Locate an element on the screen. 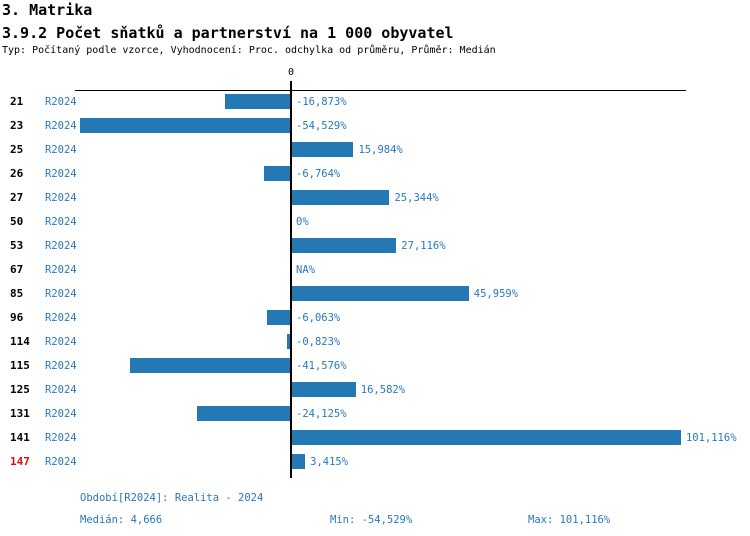 Image resolution: width=750 pixels, height=536 pixels. row-category-label: 67 is located at coordinates (17, 269).